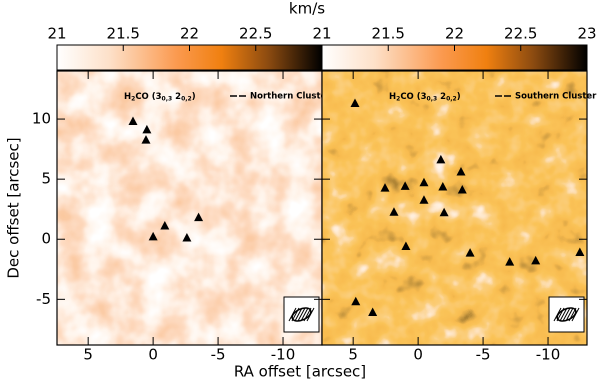 This screenshot has height=381, width=600. I want to click on beam-box, so click(301, 314).